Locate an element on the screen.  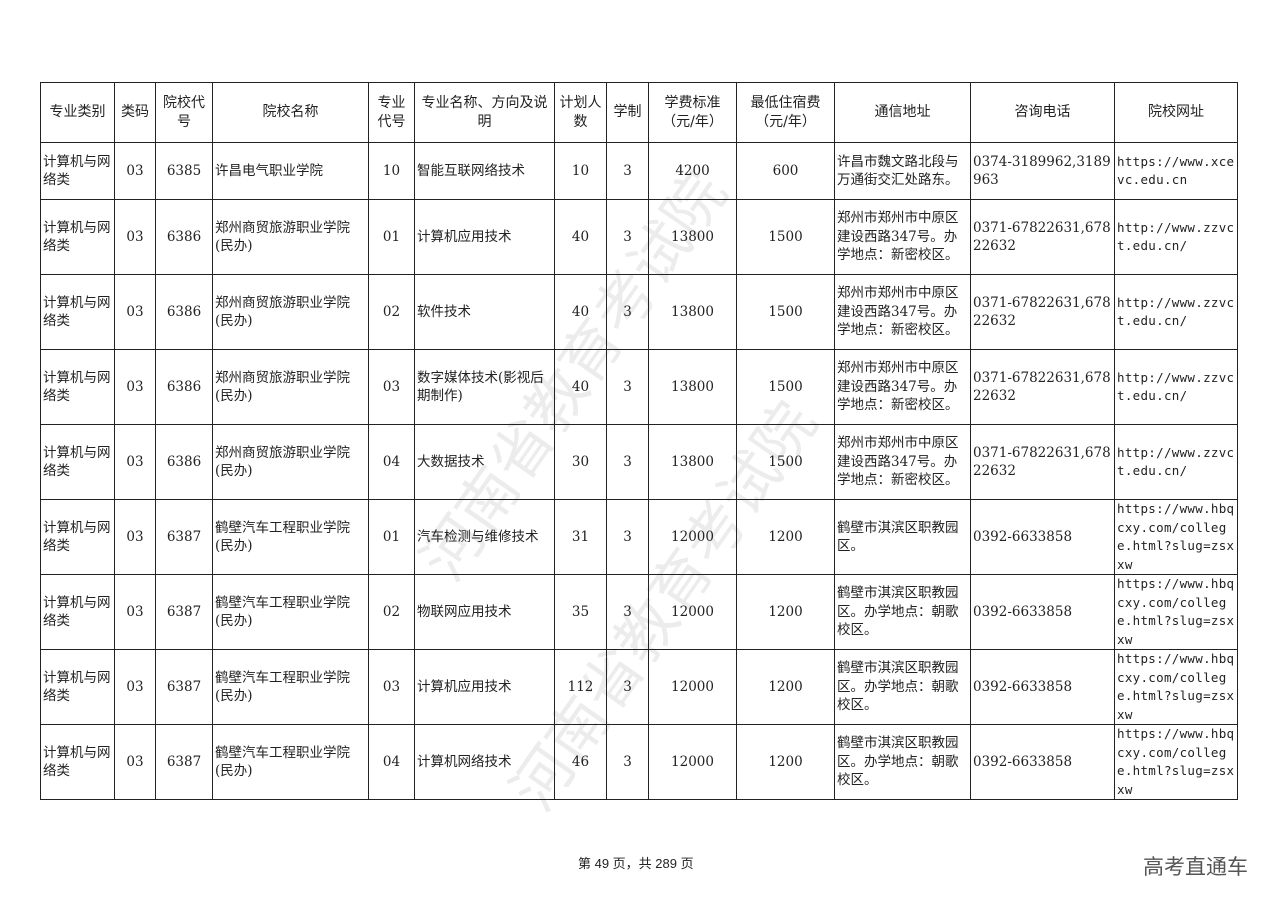
cell-major-name: 汽车检测与维修技术 is located at coordinates (484, 537).